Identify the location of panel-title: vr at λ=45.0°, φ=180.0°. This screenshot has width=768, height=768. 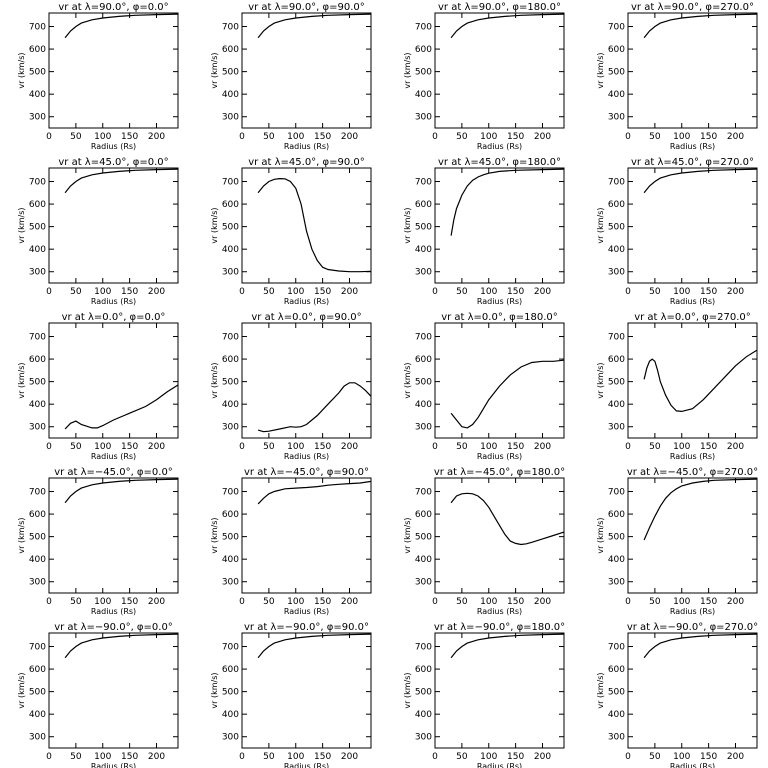
(499, 162).